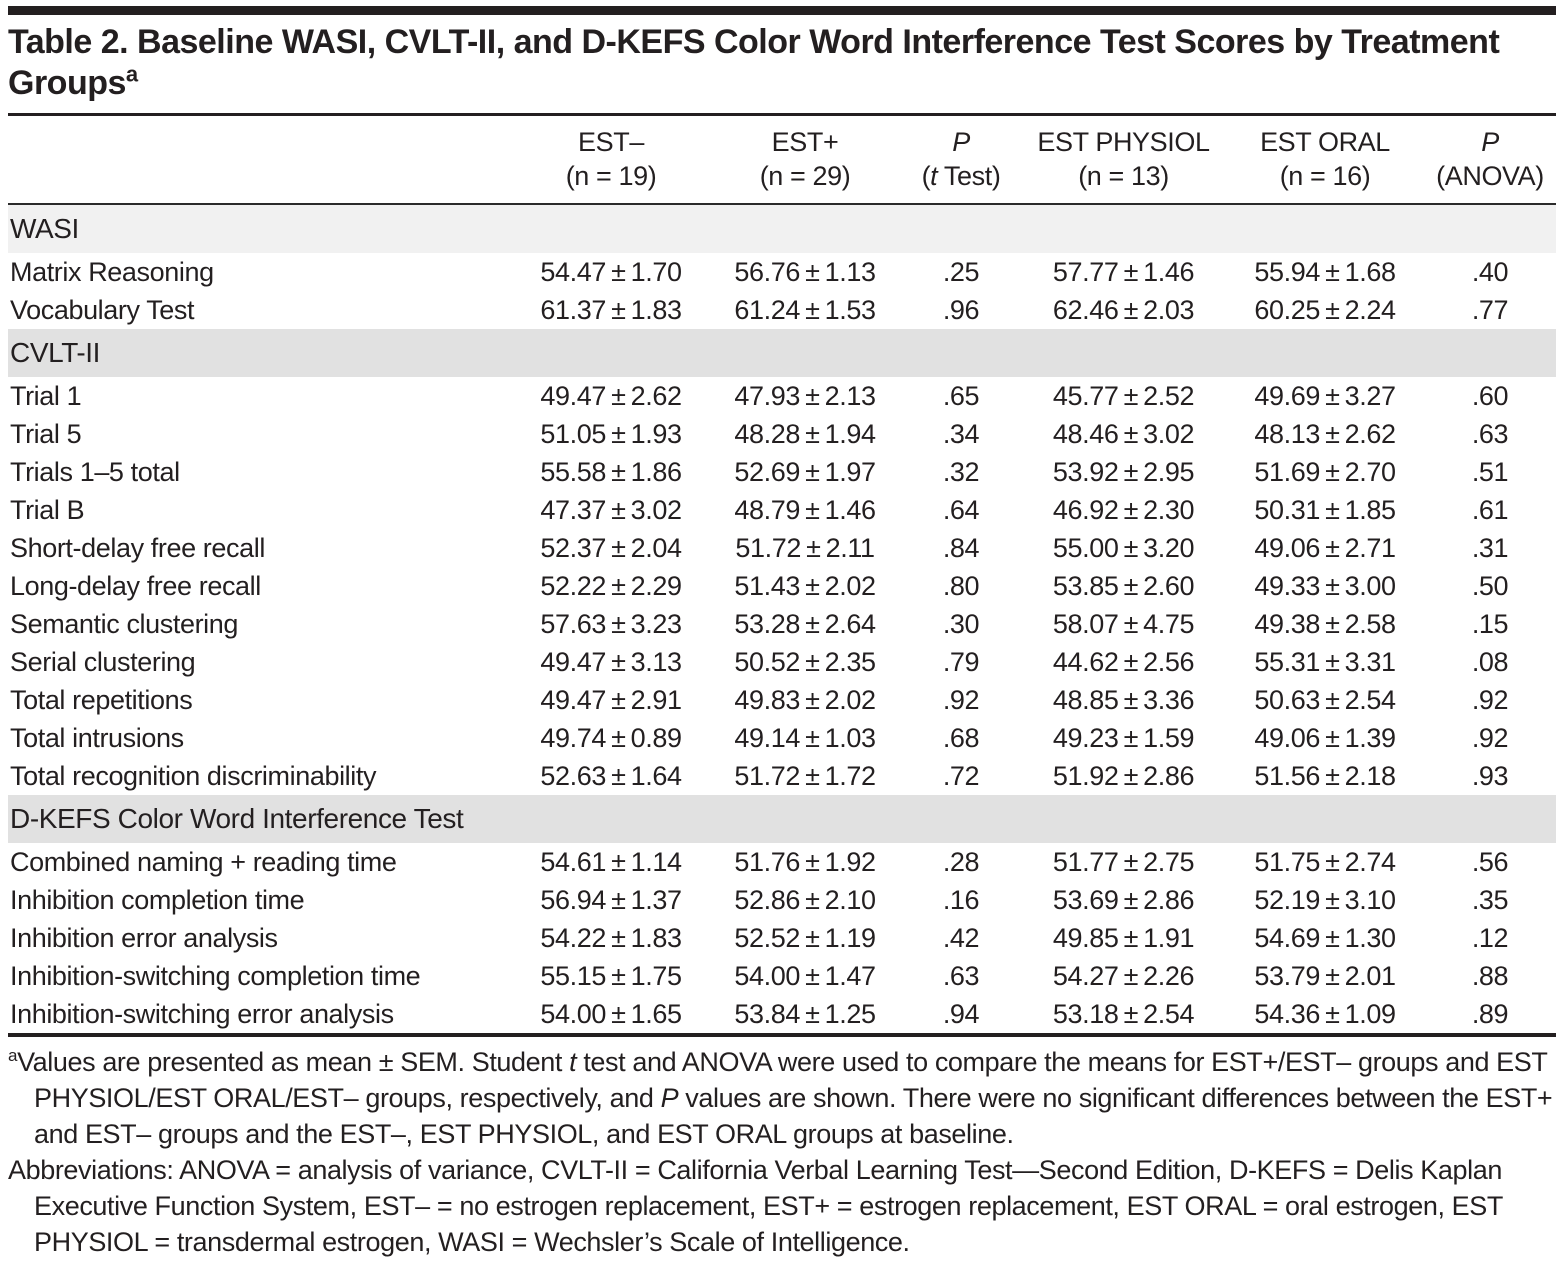 The height and width of the screenshot is (1263, 1564). Describe the element at coordinates (611, 861) in the screenshot. I see `cell-value: 54.61 ± 1.14` at that location.